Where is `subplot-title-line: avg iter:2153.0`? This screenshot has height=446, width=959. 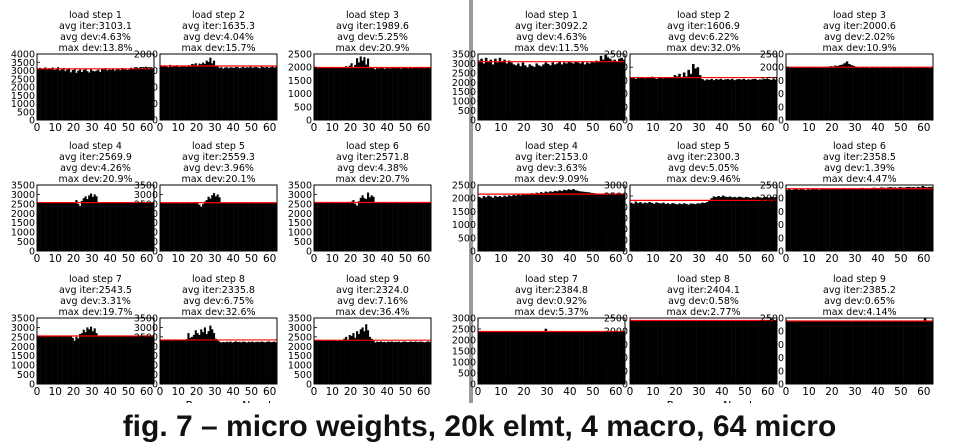 subplot-title-line: avg iter:2153.0 is located at coordinates (551, 157).